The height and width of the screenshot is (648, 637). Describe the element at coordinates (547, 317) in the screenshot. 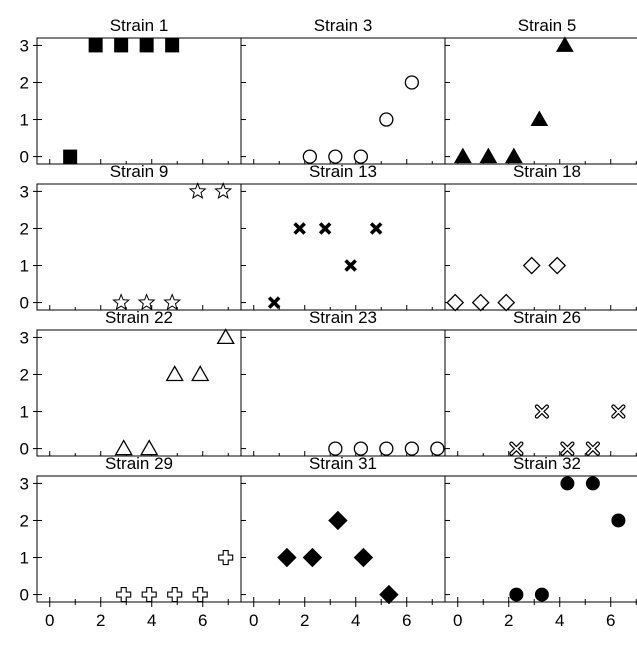

I see `panel-title: Strain 26` at that location.